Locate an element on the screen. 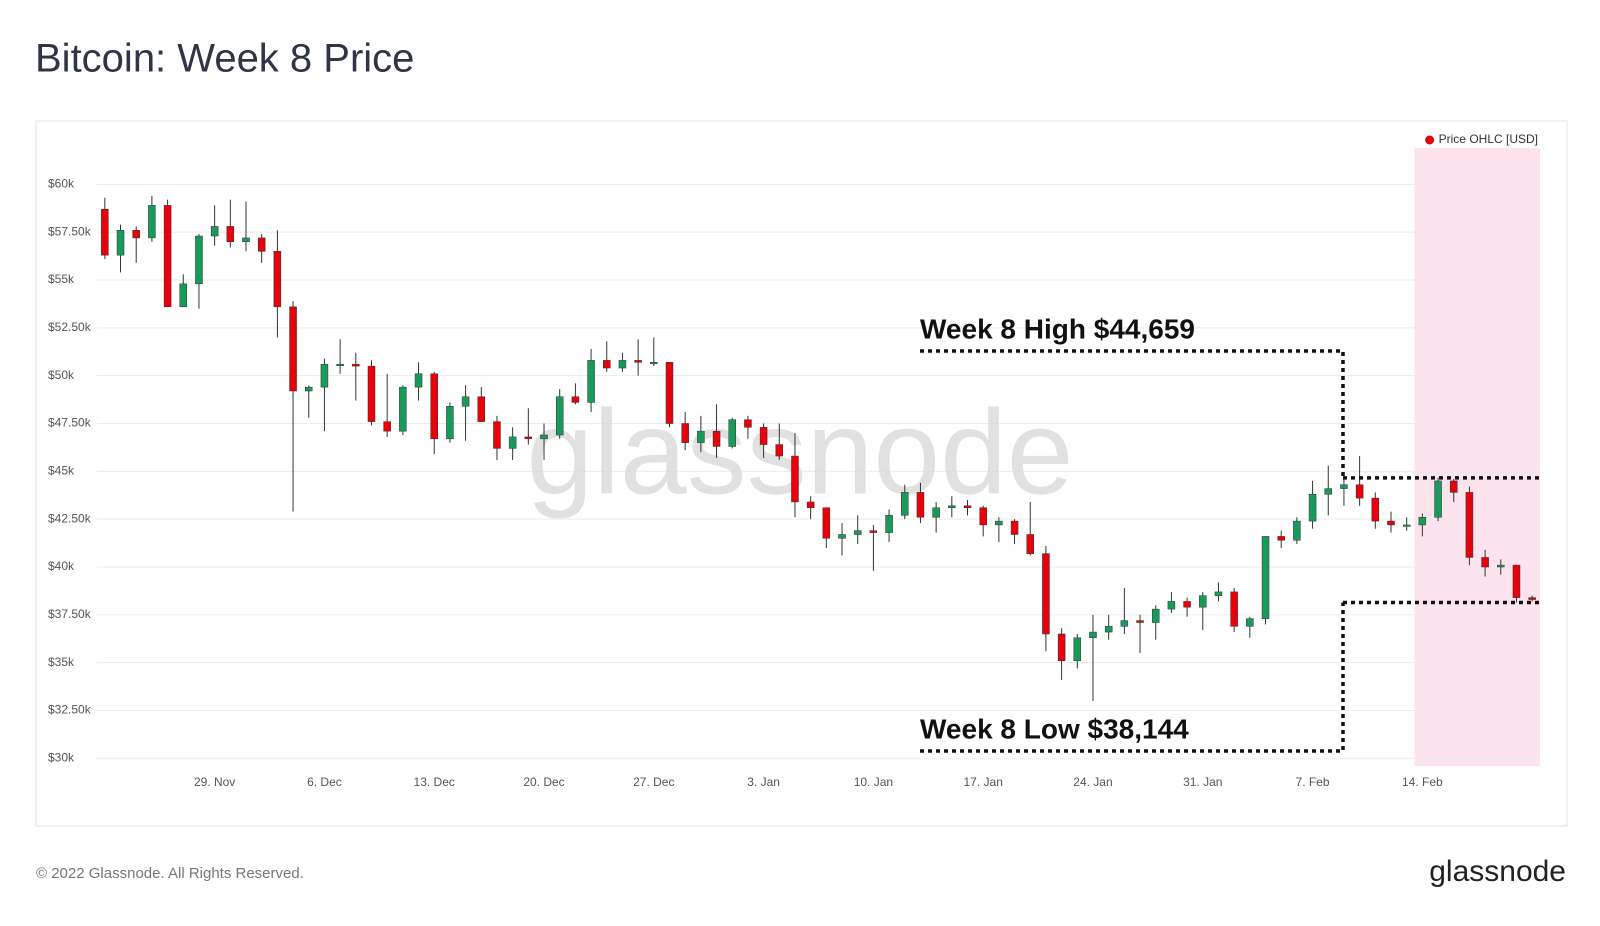 The width and height of the screenshot is (1600, 926). y-tick-label: $37.50k is located at coordinates (70, 614).